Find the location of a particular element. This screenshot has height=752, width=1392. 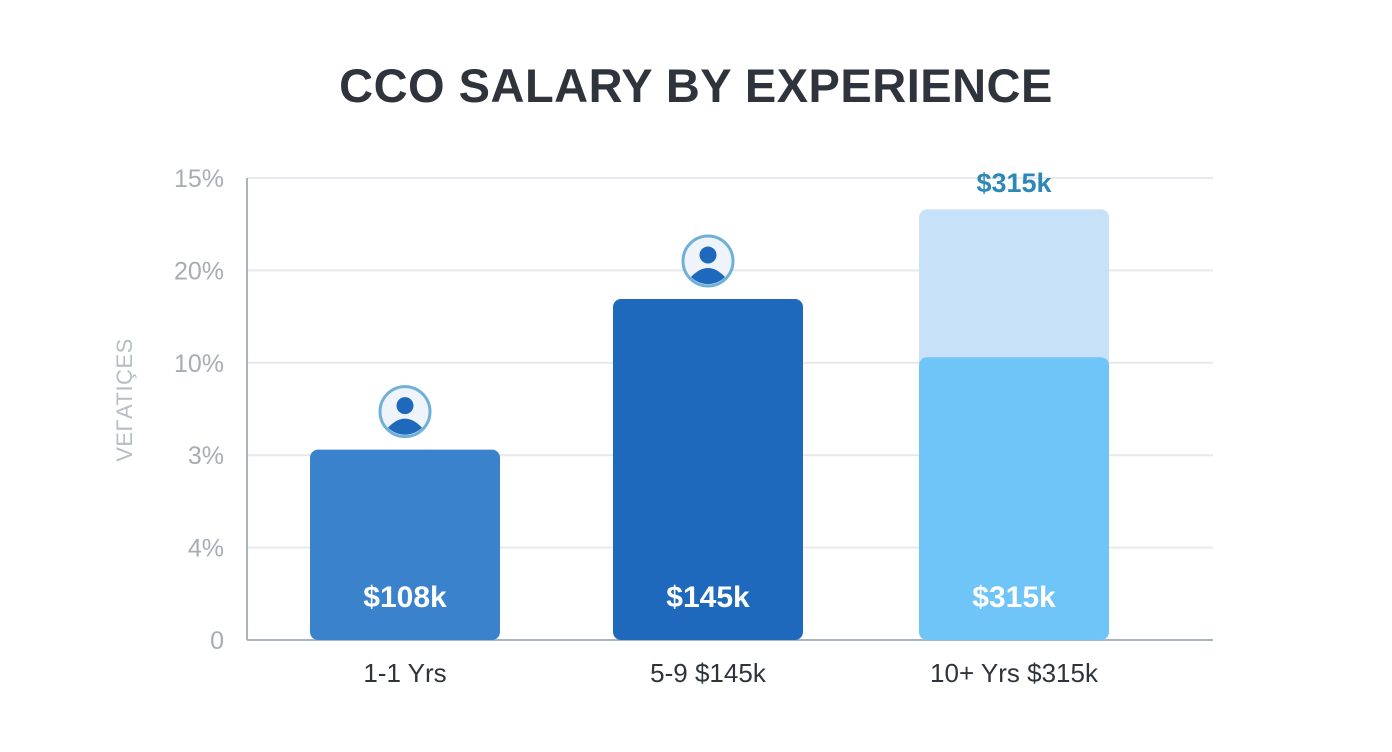

x-category-label: 1-1 Yrs is located at coordinates (404, 673).